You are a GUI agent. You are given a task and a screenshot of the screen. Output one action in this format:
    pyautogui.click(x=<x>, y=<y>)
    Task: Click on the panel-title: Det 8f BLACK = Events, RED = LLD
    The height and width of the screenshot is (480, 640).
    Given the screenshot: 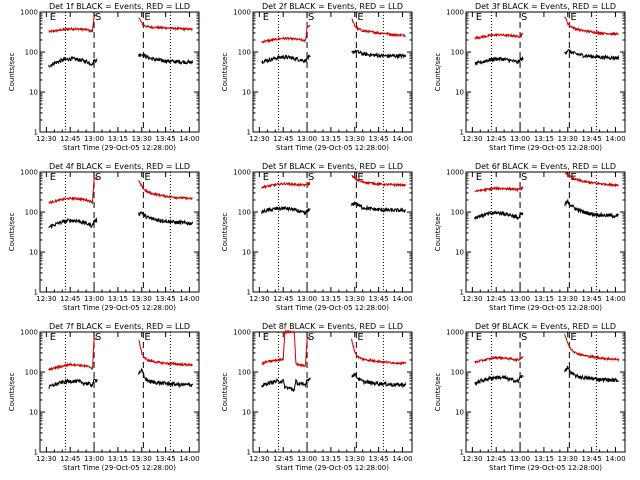 What is the action you would take?
    pyautogui.click(x=332, y=326)
    